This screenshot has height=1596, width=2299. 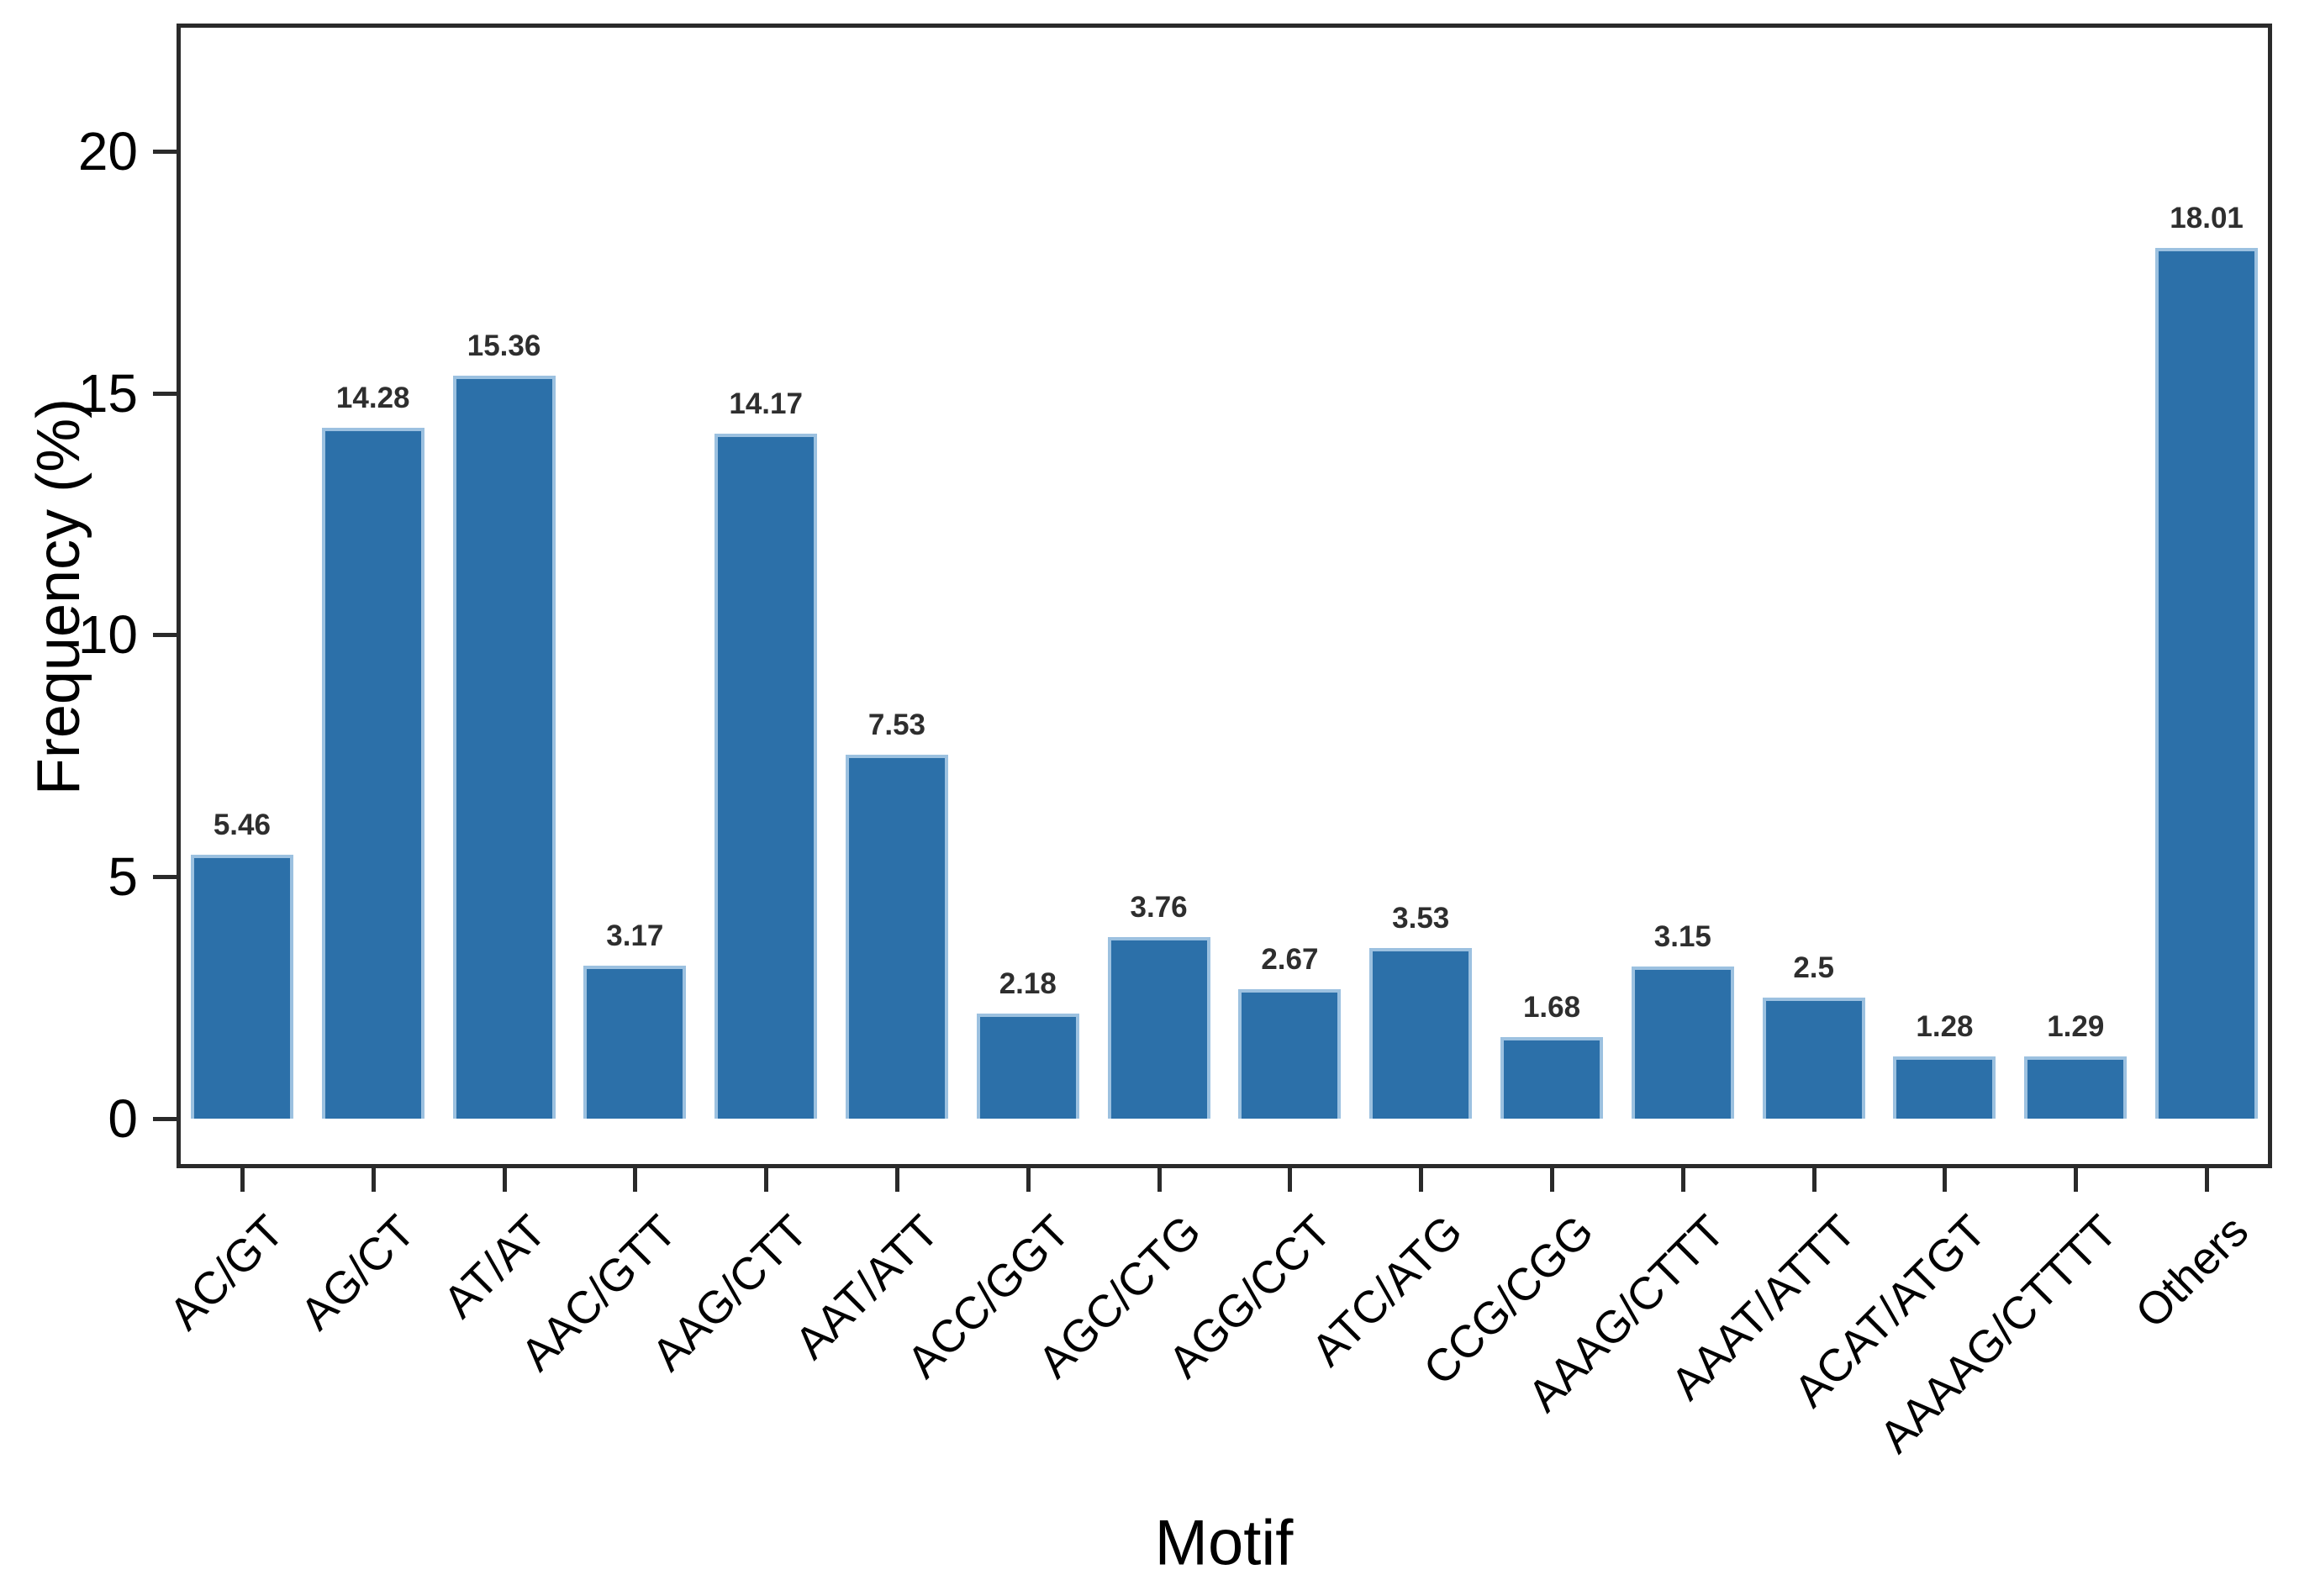 What do you see at coordinates (766, 404) in the screenshot?
I see `bar-value-label: 14.17` at bounding box center [766, 404].